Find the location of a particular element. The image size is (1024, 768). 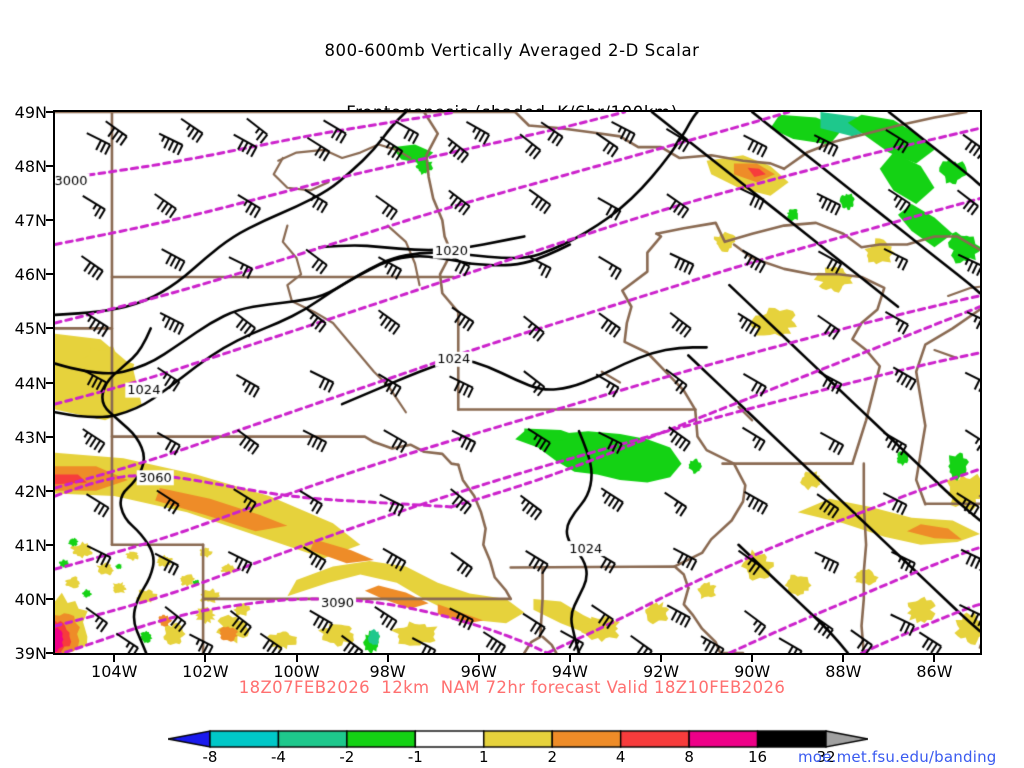

lon-tick-label: 94W is located at coordinates (569, 671).